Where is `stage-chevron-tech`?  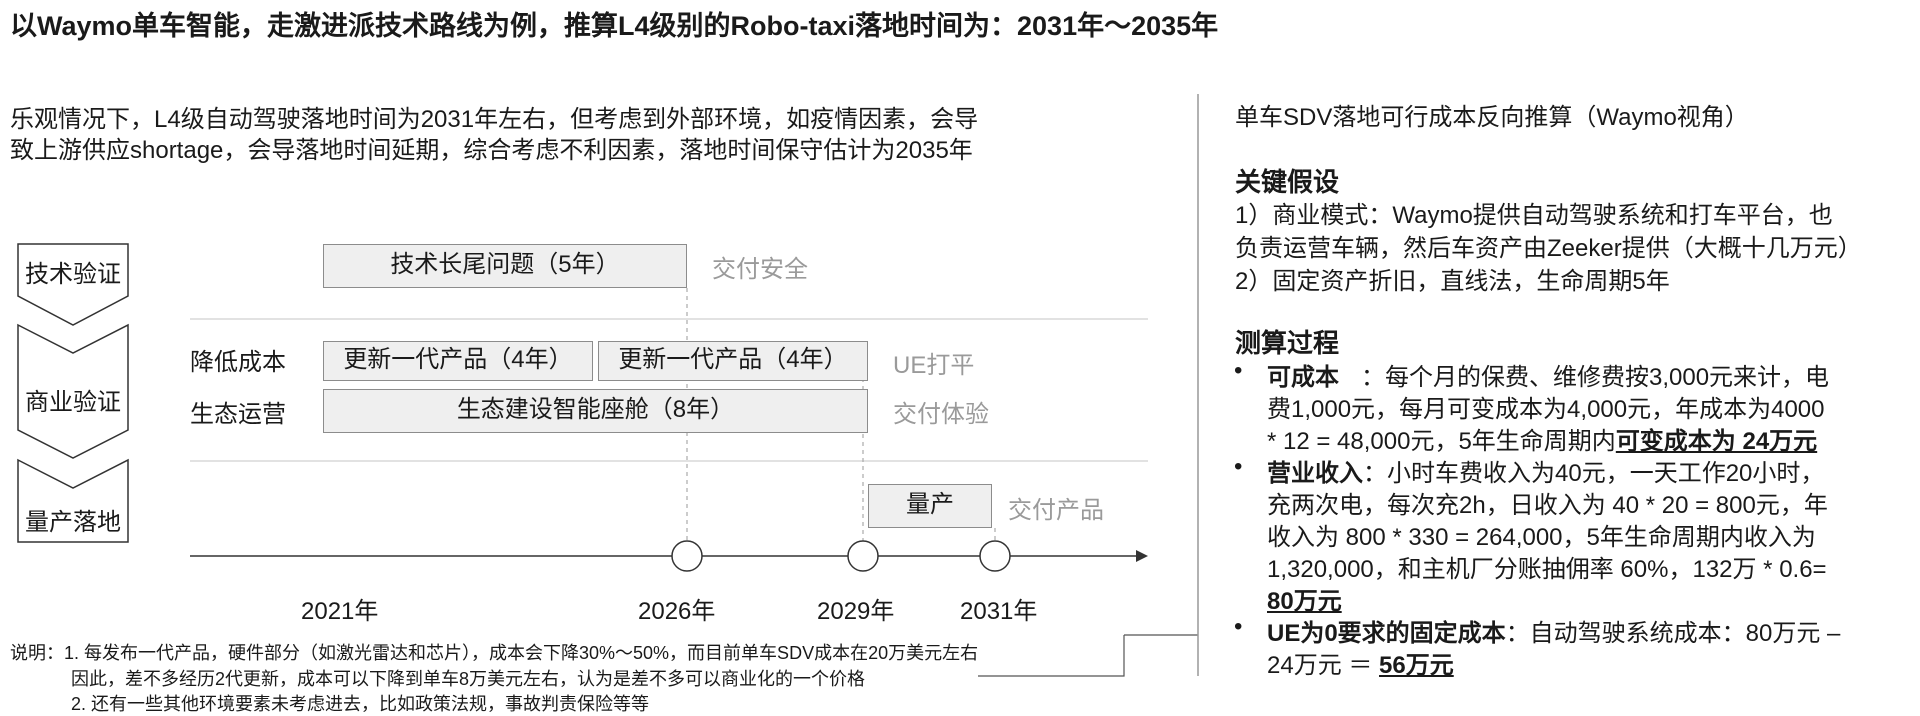 stage-chevron-tech is located at coordinates (73, 284).